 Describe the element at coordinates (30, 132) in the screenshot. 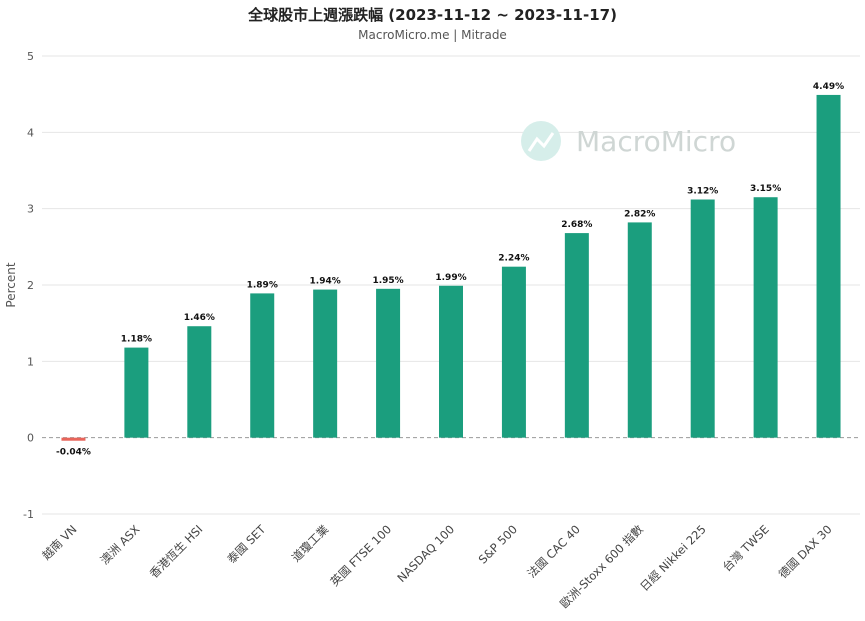

I see `y-tick-label: 4` at that location.